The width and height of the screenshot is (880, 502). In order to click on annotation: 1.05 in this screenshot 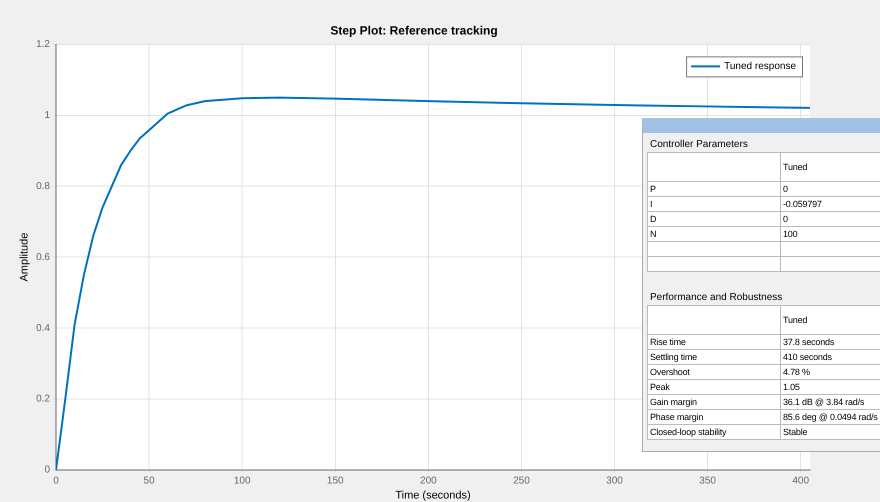, I will do `click(830, 387)`.